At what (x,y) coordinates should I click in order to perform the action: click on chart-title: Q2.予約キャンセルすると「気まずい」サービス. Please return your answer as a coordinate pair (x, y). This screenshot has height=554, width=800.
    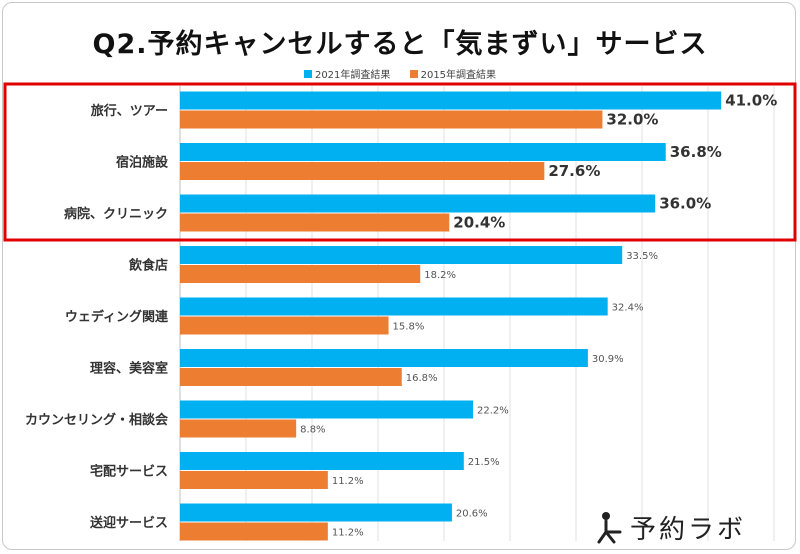
    Looking at the image, I should click on (400, 44).